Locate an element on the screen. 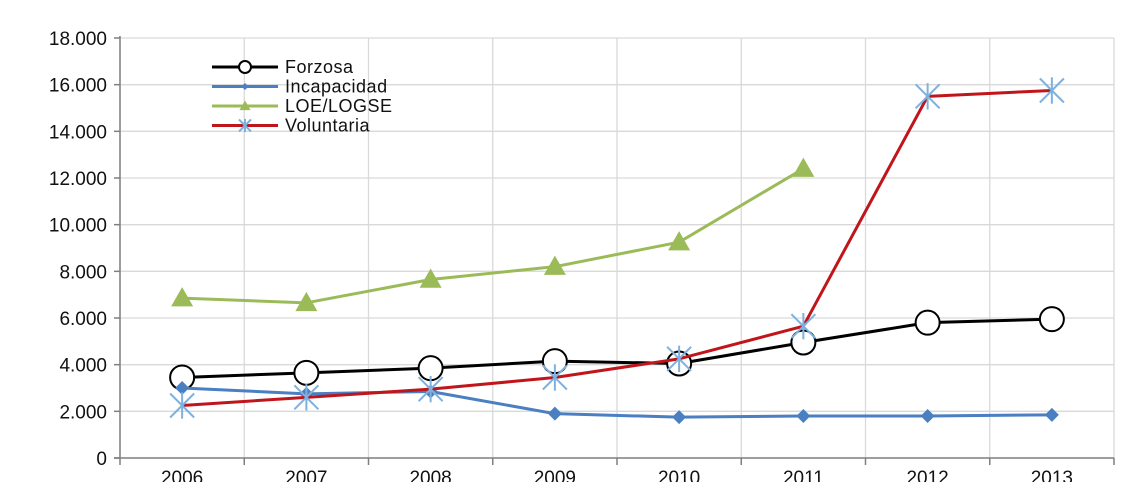 This screenshot has width=1131, height=482. legend-item-forzosa: Forzosa is located at coordinates (283, 67).